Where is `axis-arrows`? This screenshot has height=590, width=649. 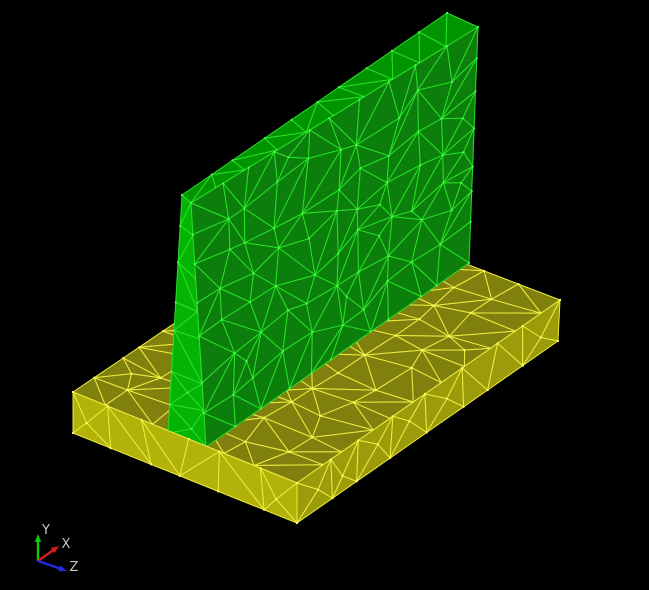
axis-arrows is located at coordinates (50, 553).